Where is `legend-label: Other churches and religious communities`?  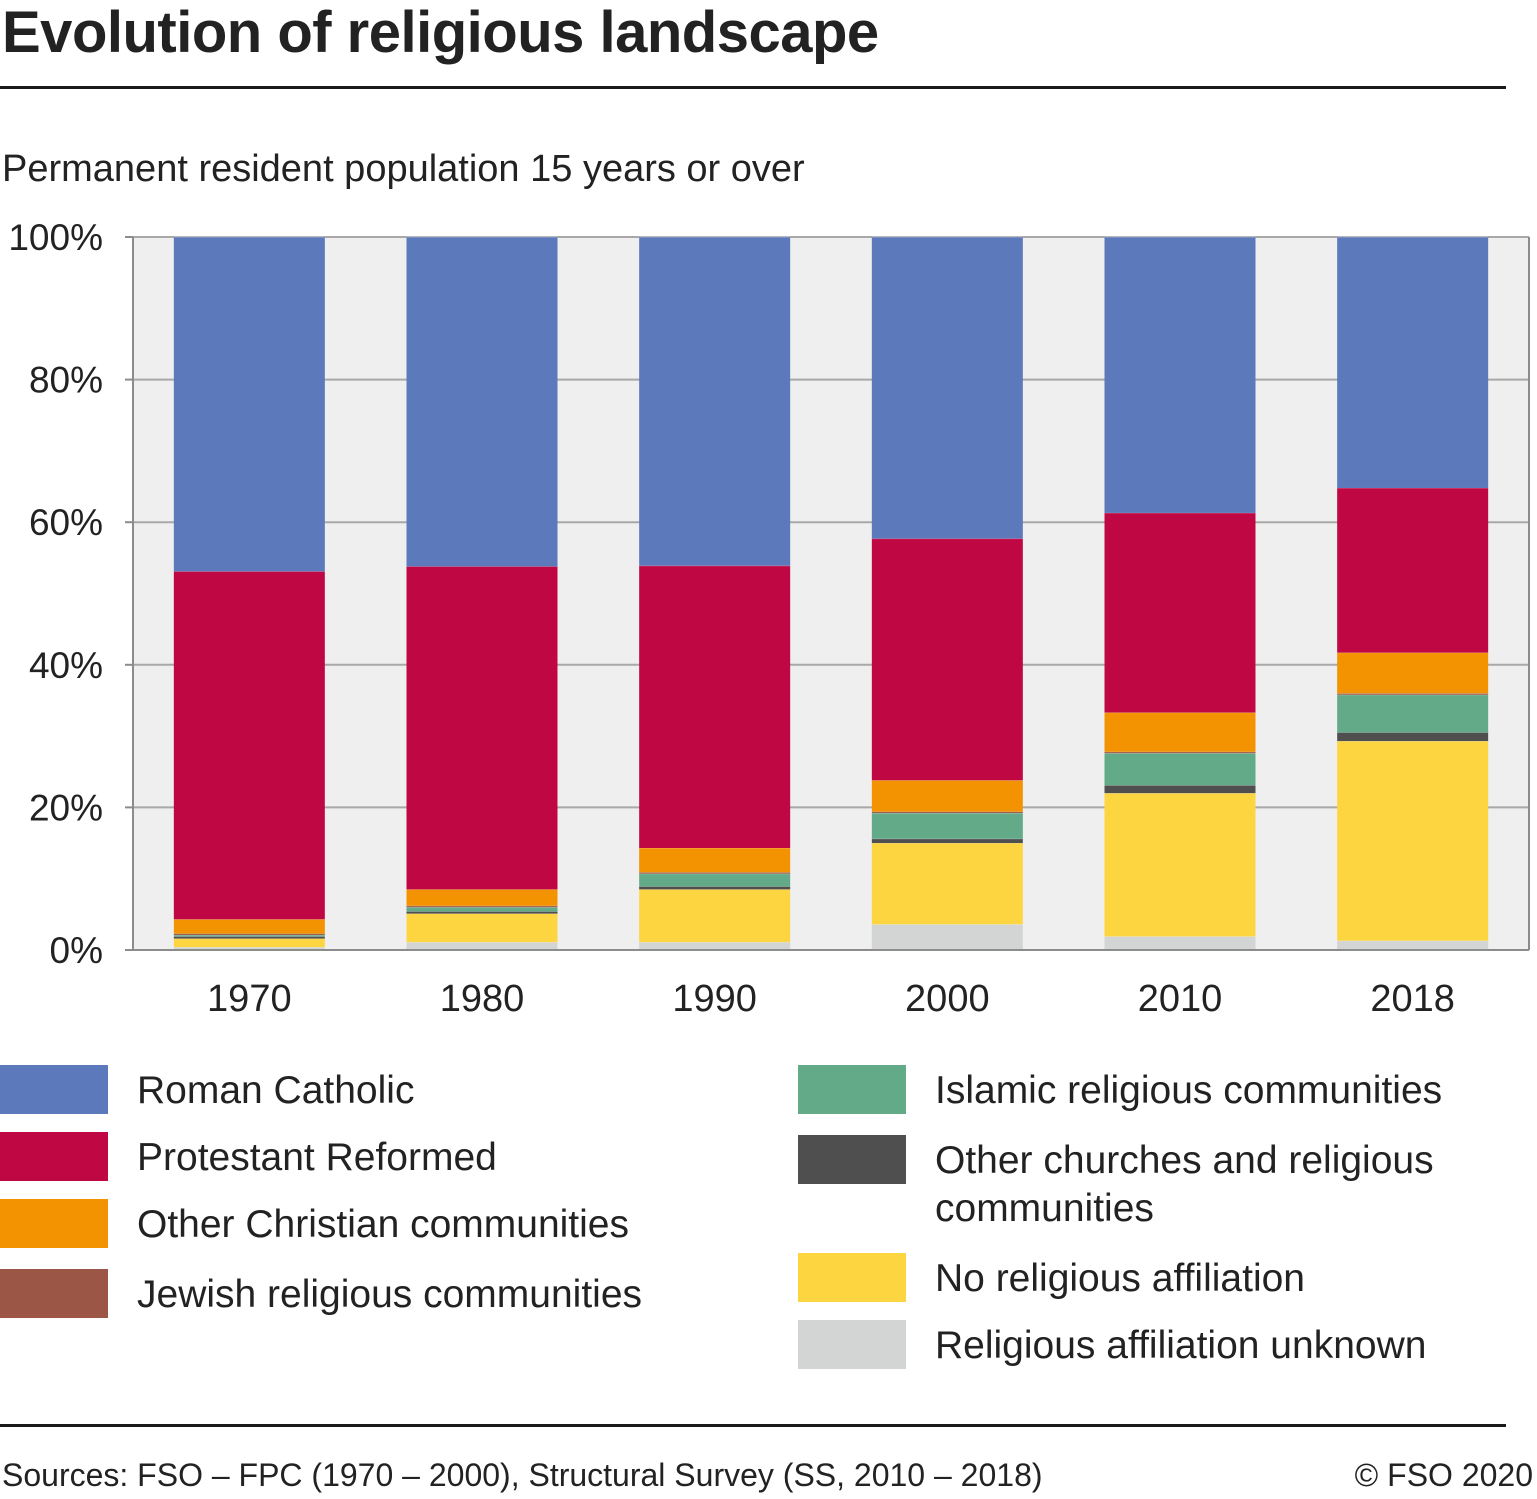 legend-label: Other churches and religious communities is located at coordinates (1184, 1184).